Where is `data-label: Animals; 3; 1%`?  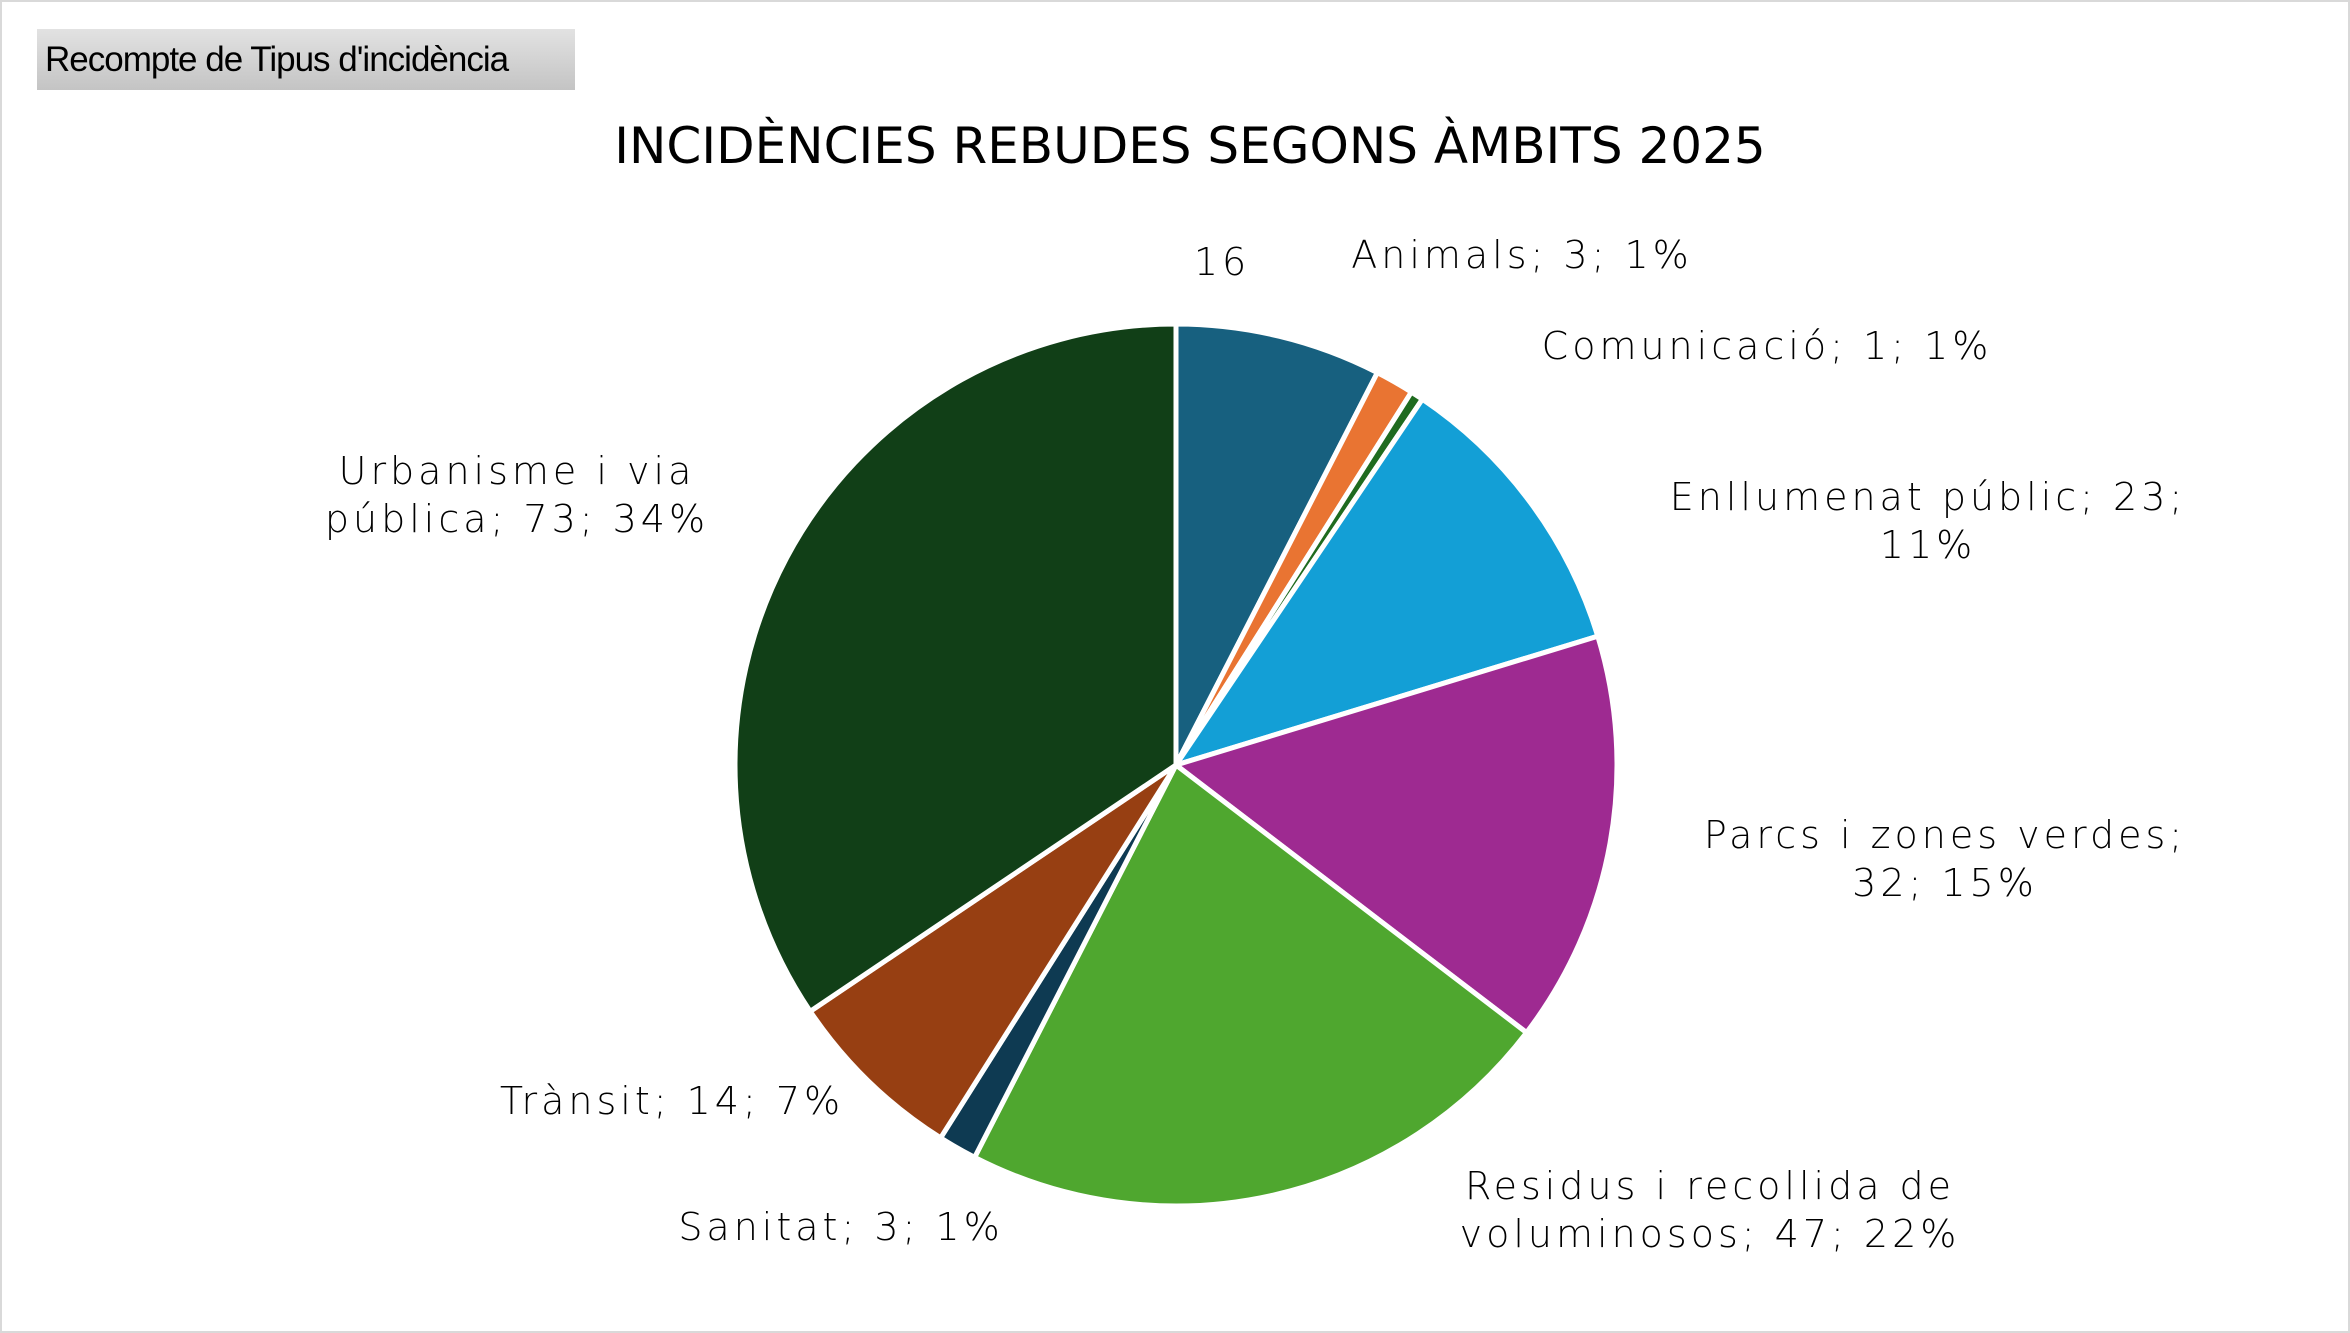
data-label: Animals; 3; 1% is located at coordinates (1522, 255).